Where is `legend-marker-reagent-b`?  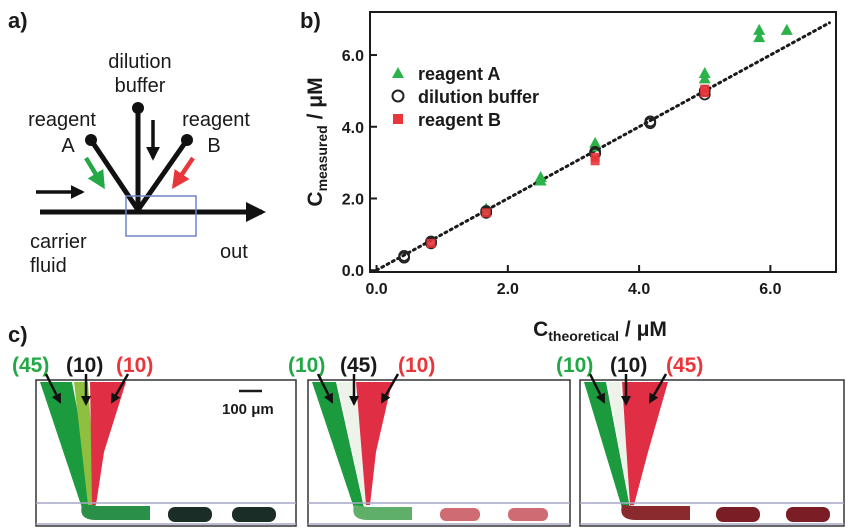 legend-marker-reagent-b is located at coordinates (398, 119).